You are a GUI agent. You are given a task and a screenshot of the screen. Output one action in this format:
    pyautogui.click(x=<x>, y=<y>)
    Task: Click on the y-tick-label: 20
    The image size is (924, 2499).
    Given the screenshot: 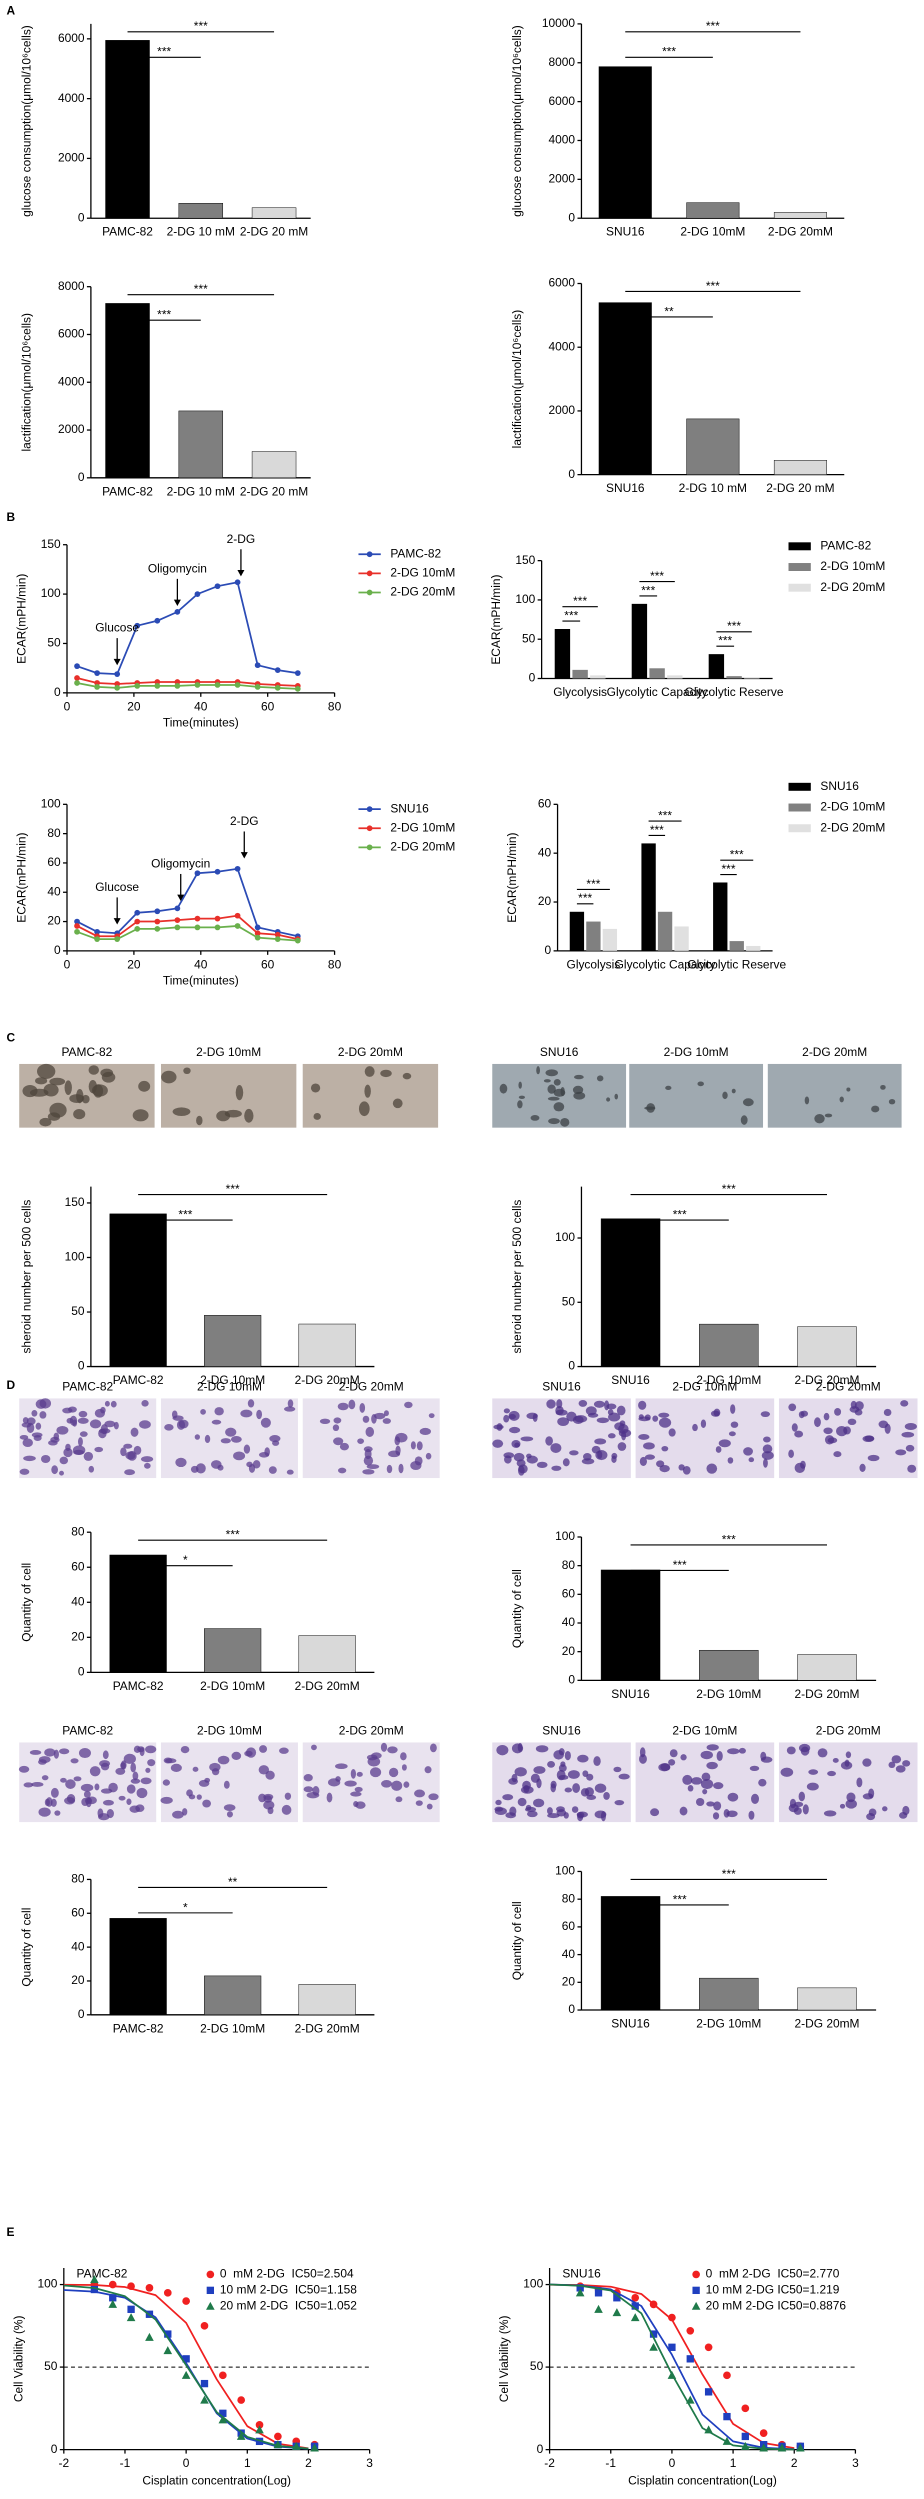 What is the action you would take?
    pyautogui.click(x=54, y=921)
    